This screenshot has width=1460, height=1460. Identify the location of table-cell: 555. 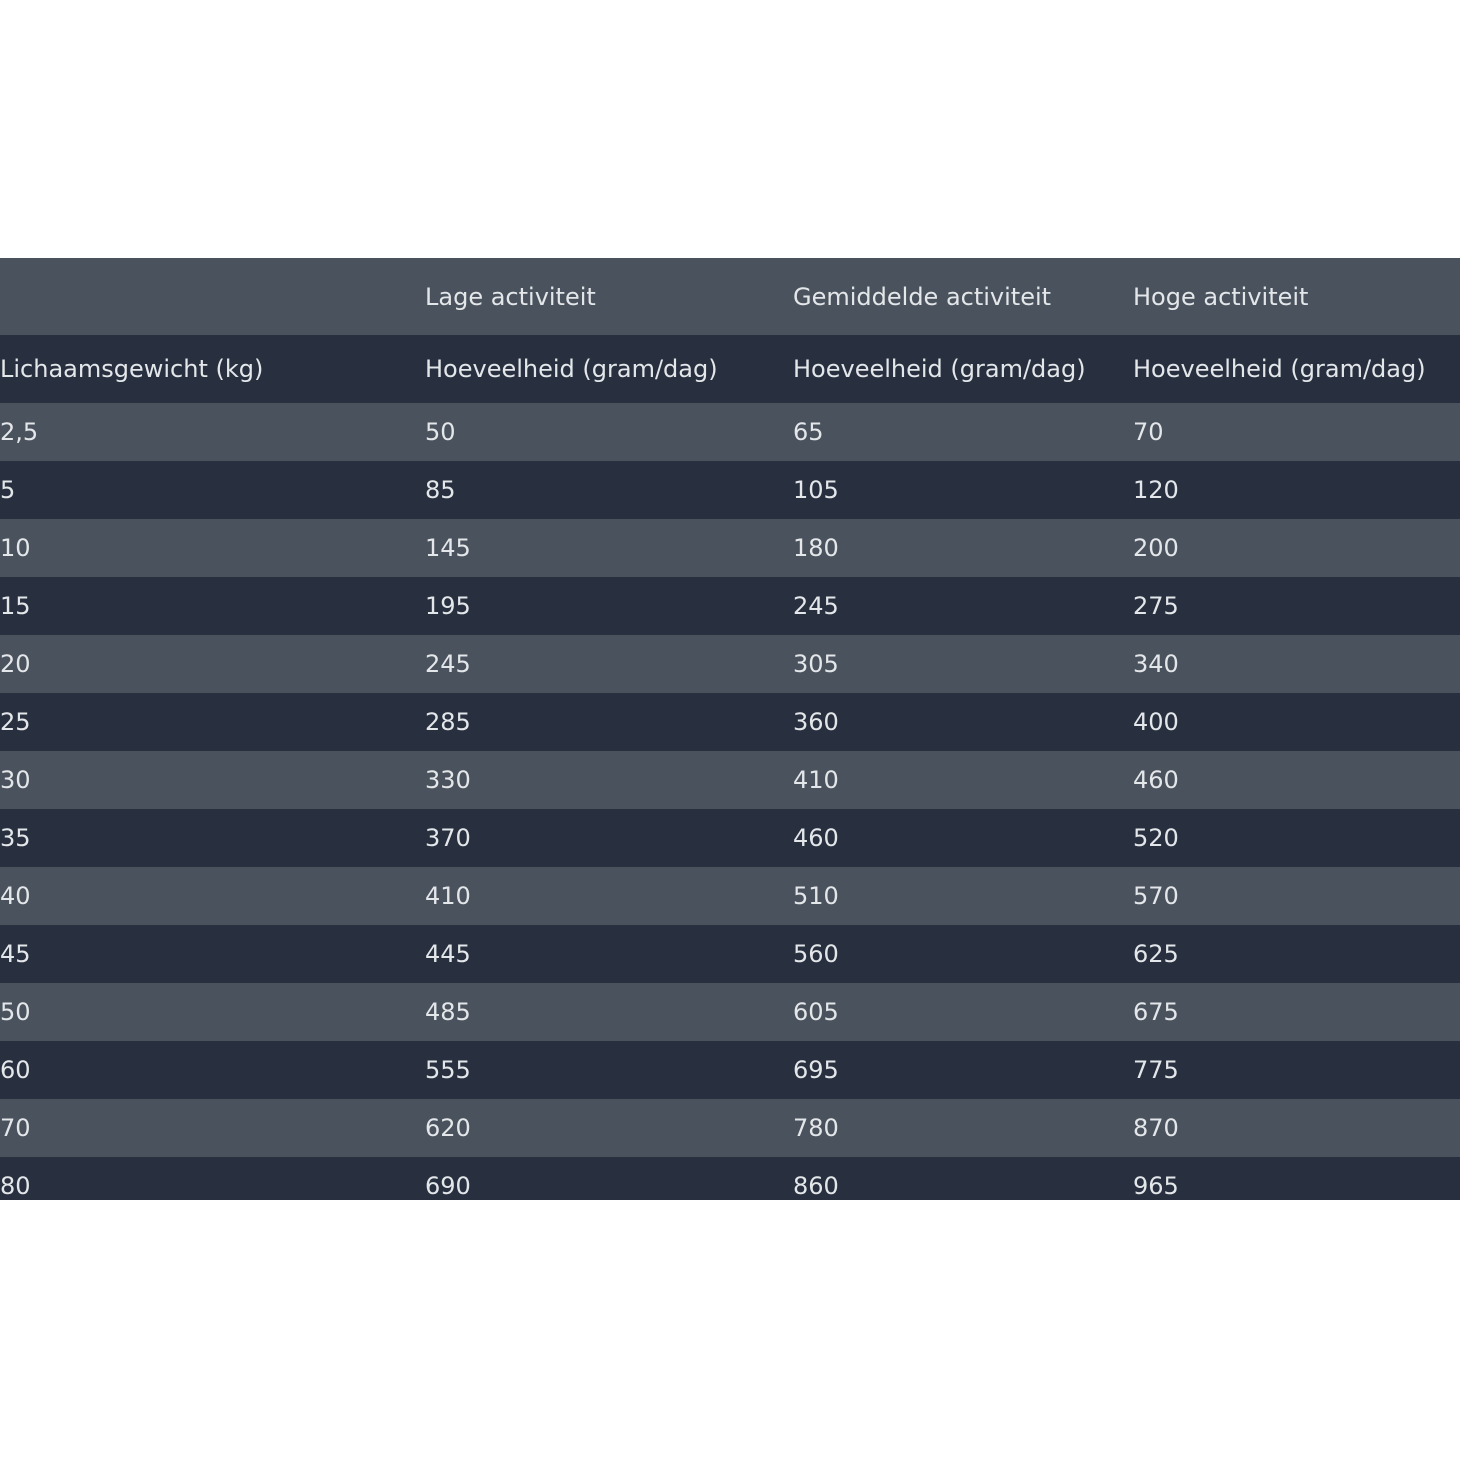
(448, 1070).